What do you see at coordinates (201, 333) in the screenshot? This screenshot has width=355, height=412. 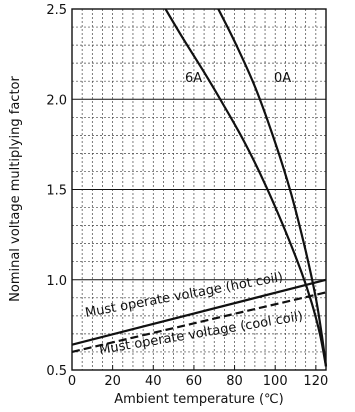 I see `annotation-cool-coil: Must operate voltage (cool coil)` at bounding box center [201, 333].